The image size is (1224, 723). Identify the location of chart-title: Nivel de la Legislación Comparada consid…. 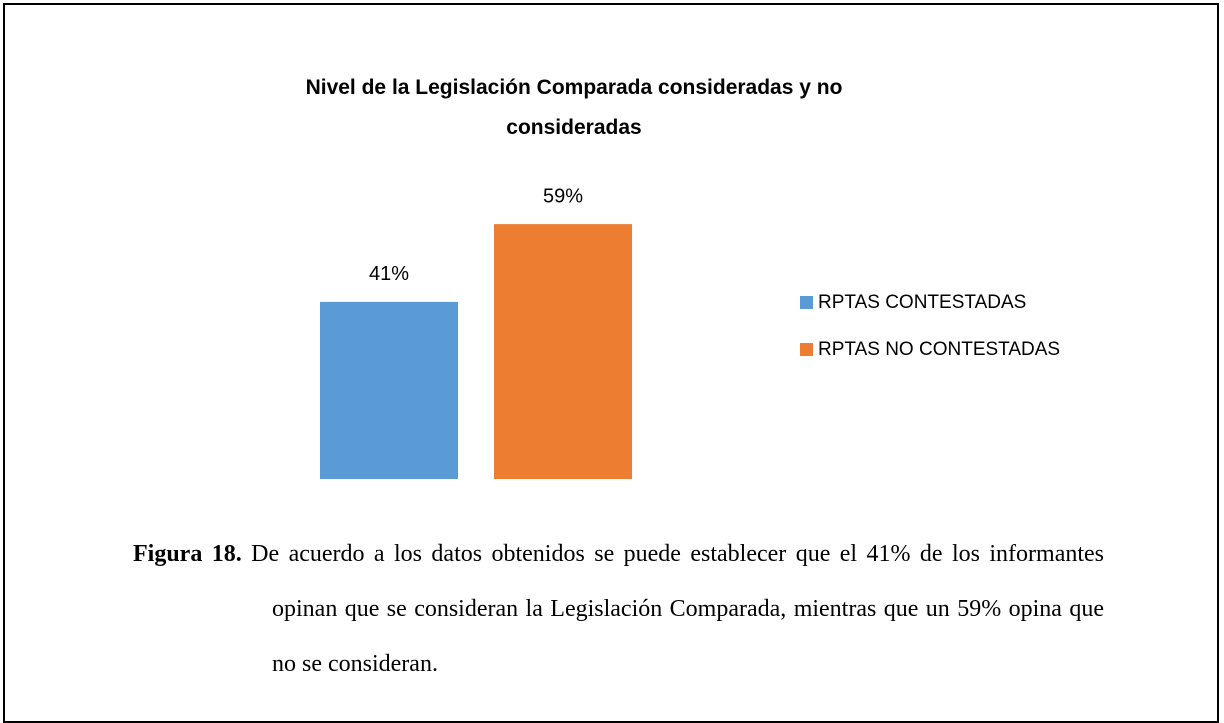
(574, 107).